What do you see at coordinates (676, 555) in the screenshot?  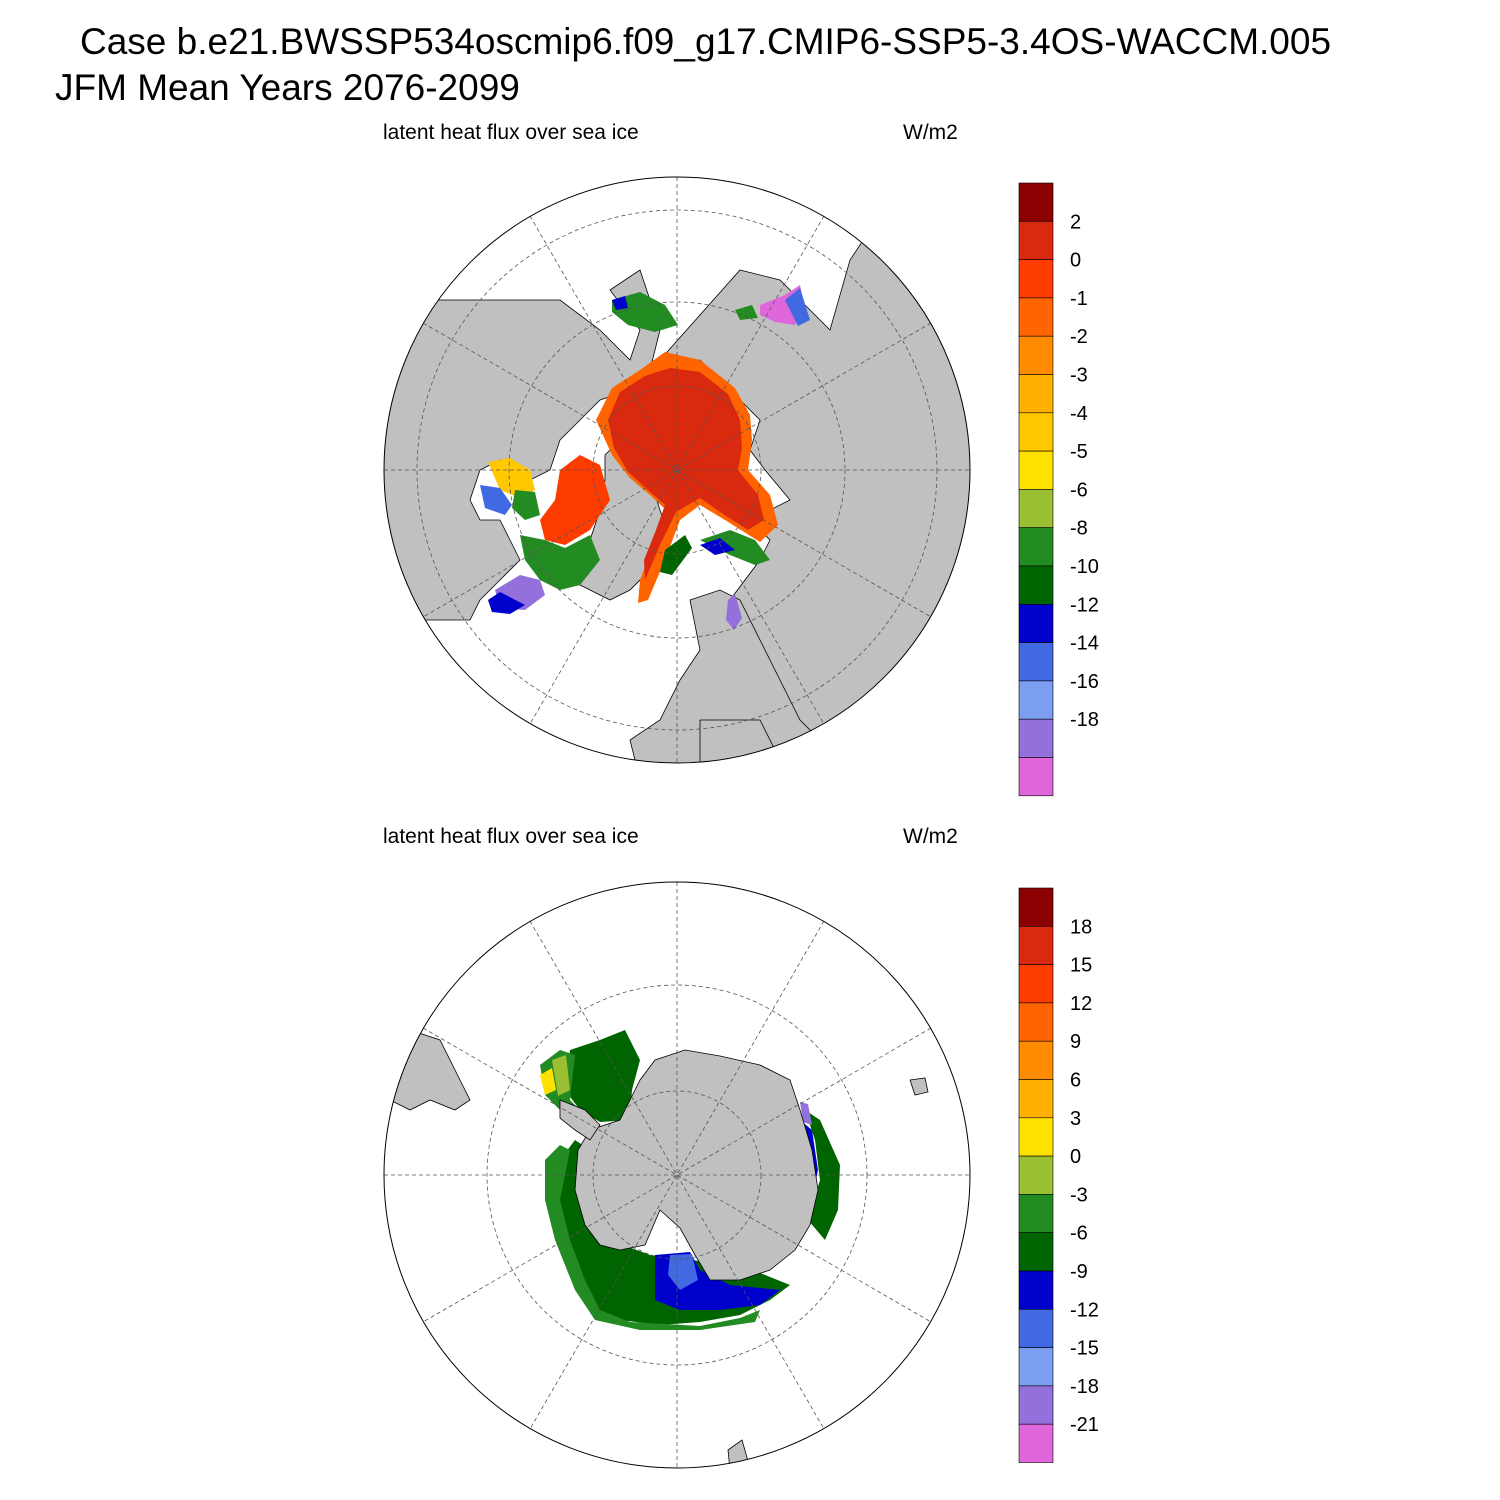 I see `arctic-fram-strait-green` at bounding box center [676, 555].